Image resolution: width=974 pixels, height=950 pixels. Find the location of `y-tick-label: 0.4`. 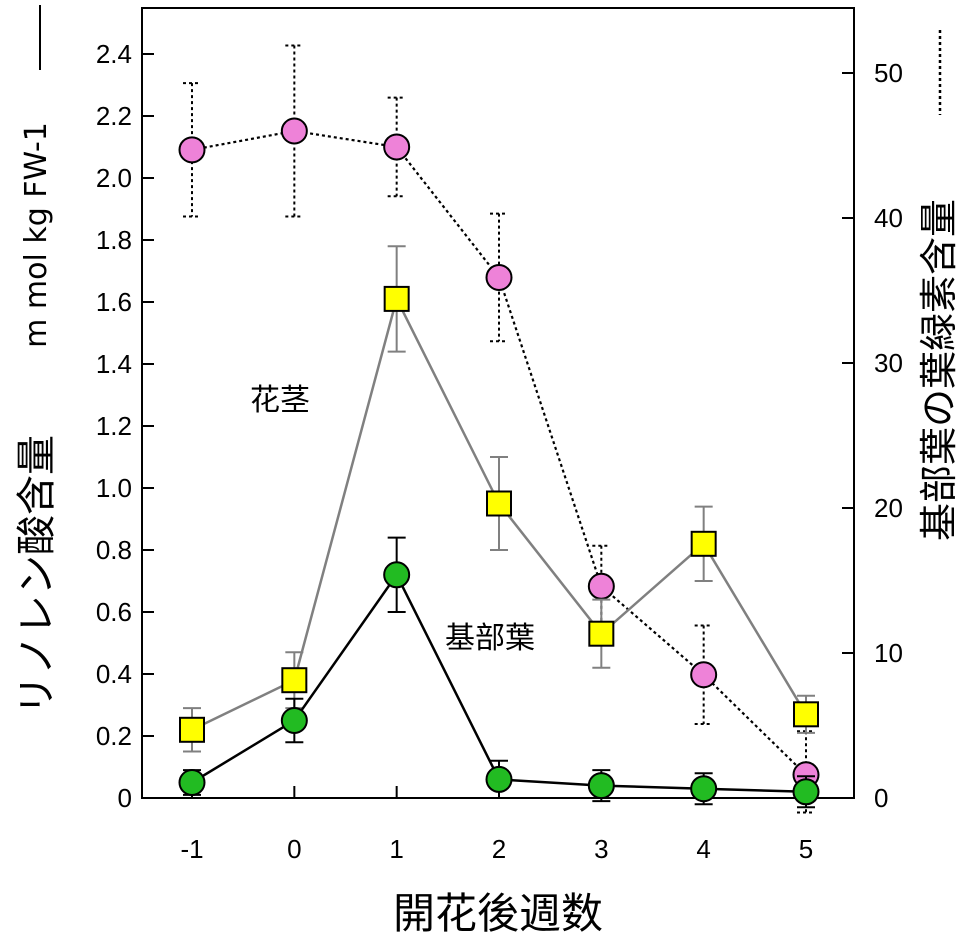

y-tick-label: 0.4 is located at coordinates (114, 674).